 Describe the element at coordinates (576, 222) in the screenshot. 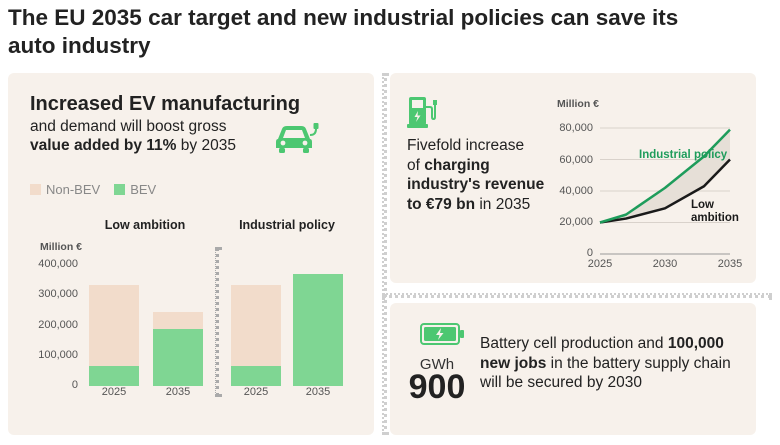

I see `line-ytick: 20,000` at that location.